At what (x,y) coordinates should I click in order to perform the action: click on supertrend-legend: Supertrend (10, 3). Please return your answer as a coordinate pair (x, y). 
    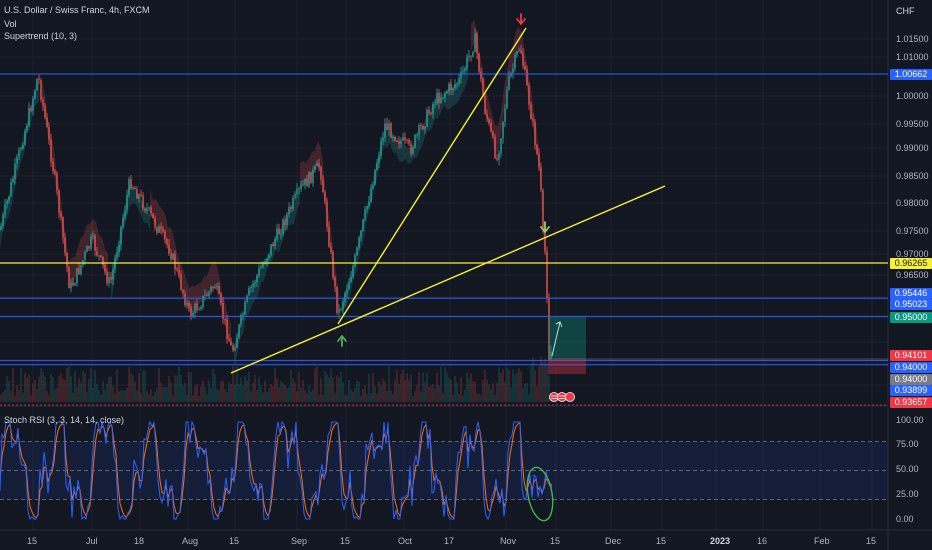
    Looking at the image, I should click on (41, 36).